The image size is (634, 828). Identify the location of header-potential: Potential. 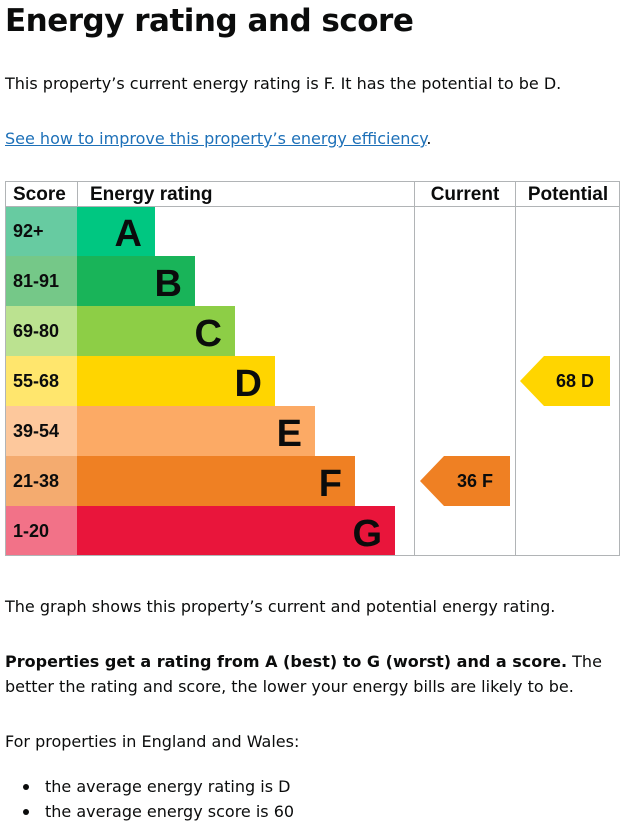
(568, 194).